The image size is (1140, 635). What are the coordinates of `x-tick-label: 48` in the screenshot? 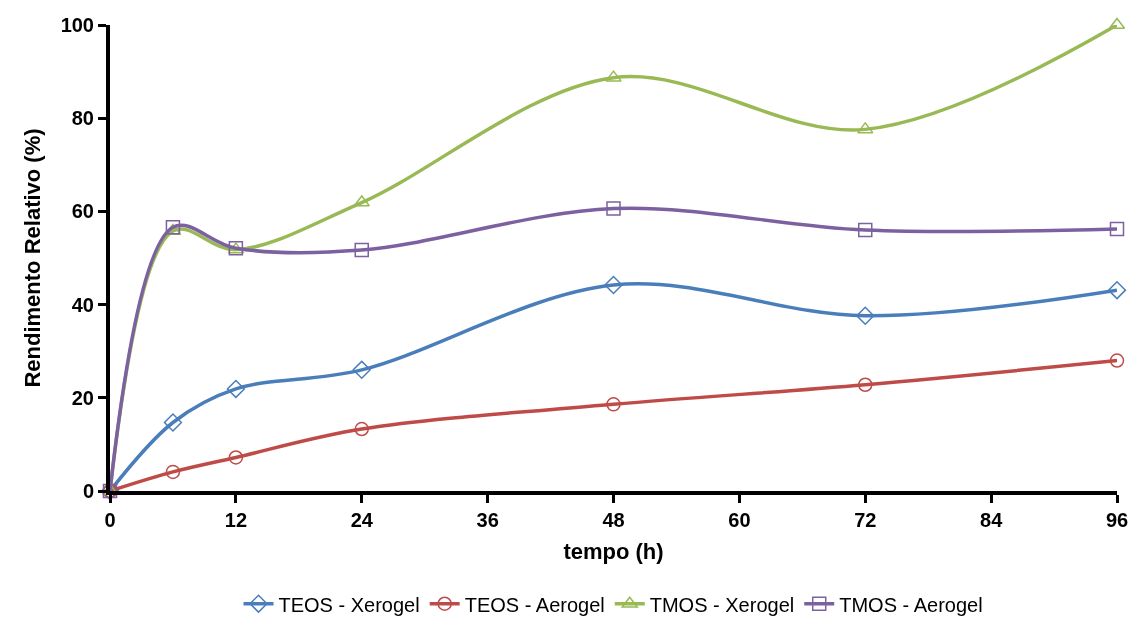 It's located at (613, 520).